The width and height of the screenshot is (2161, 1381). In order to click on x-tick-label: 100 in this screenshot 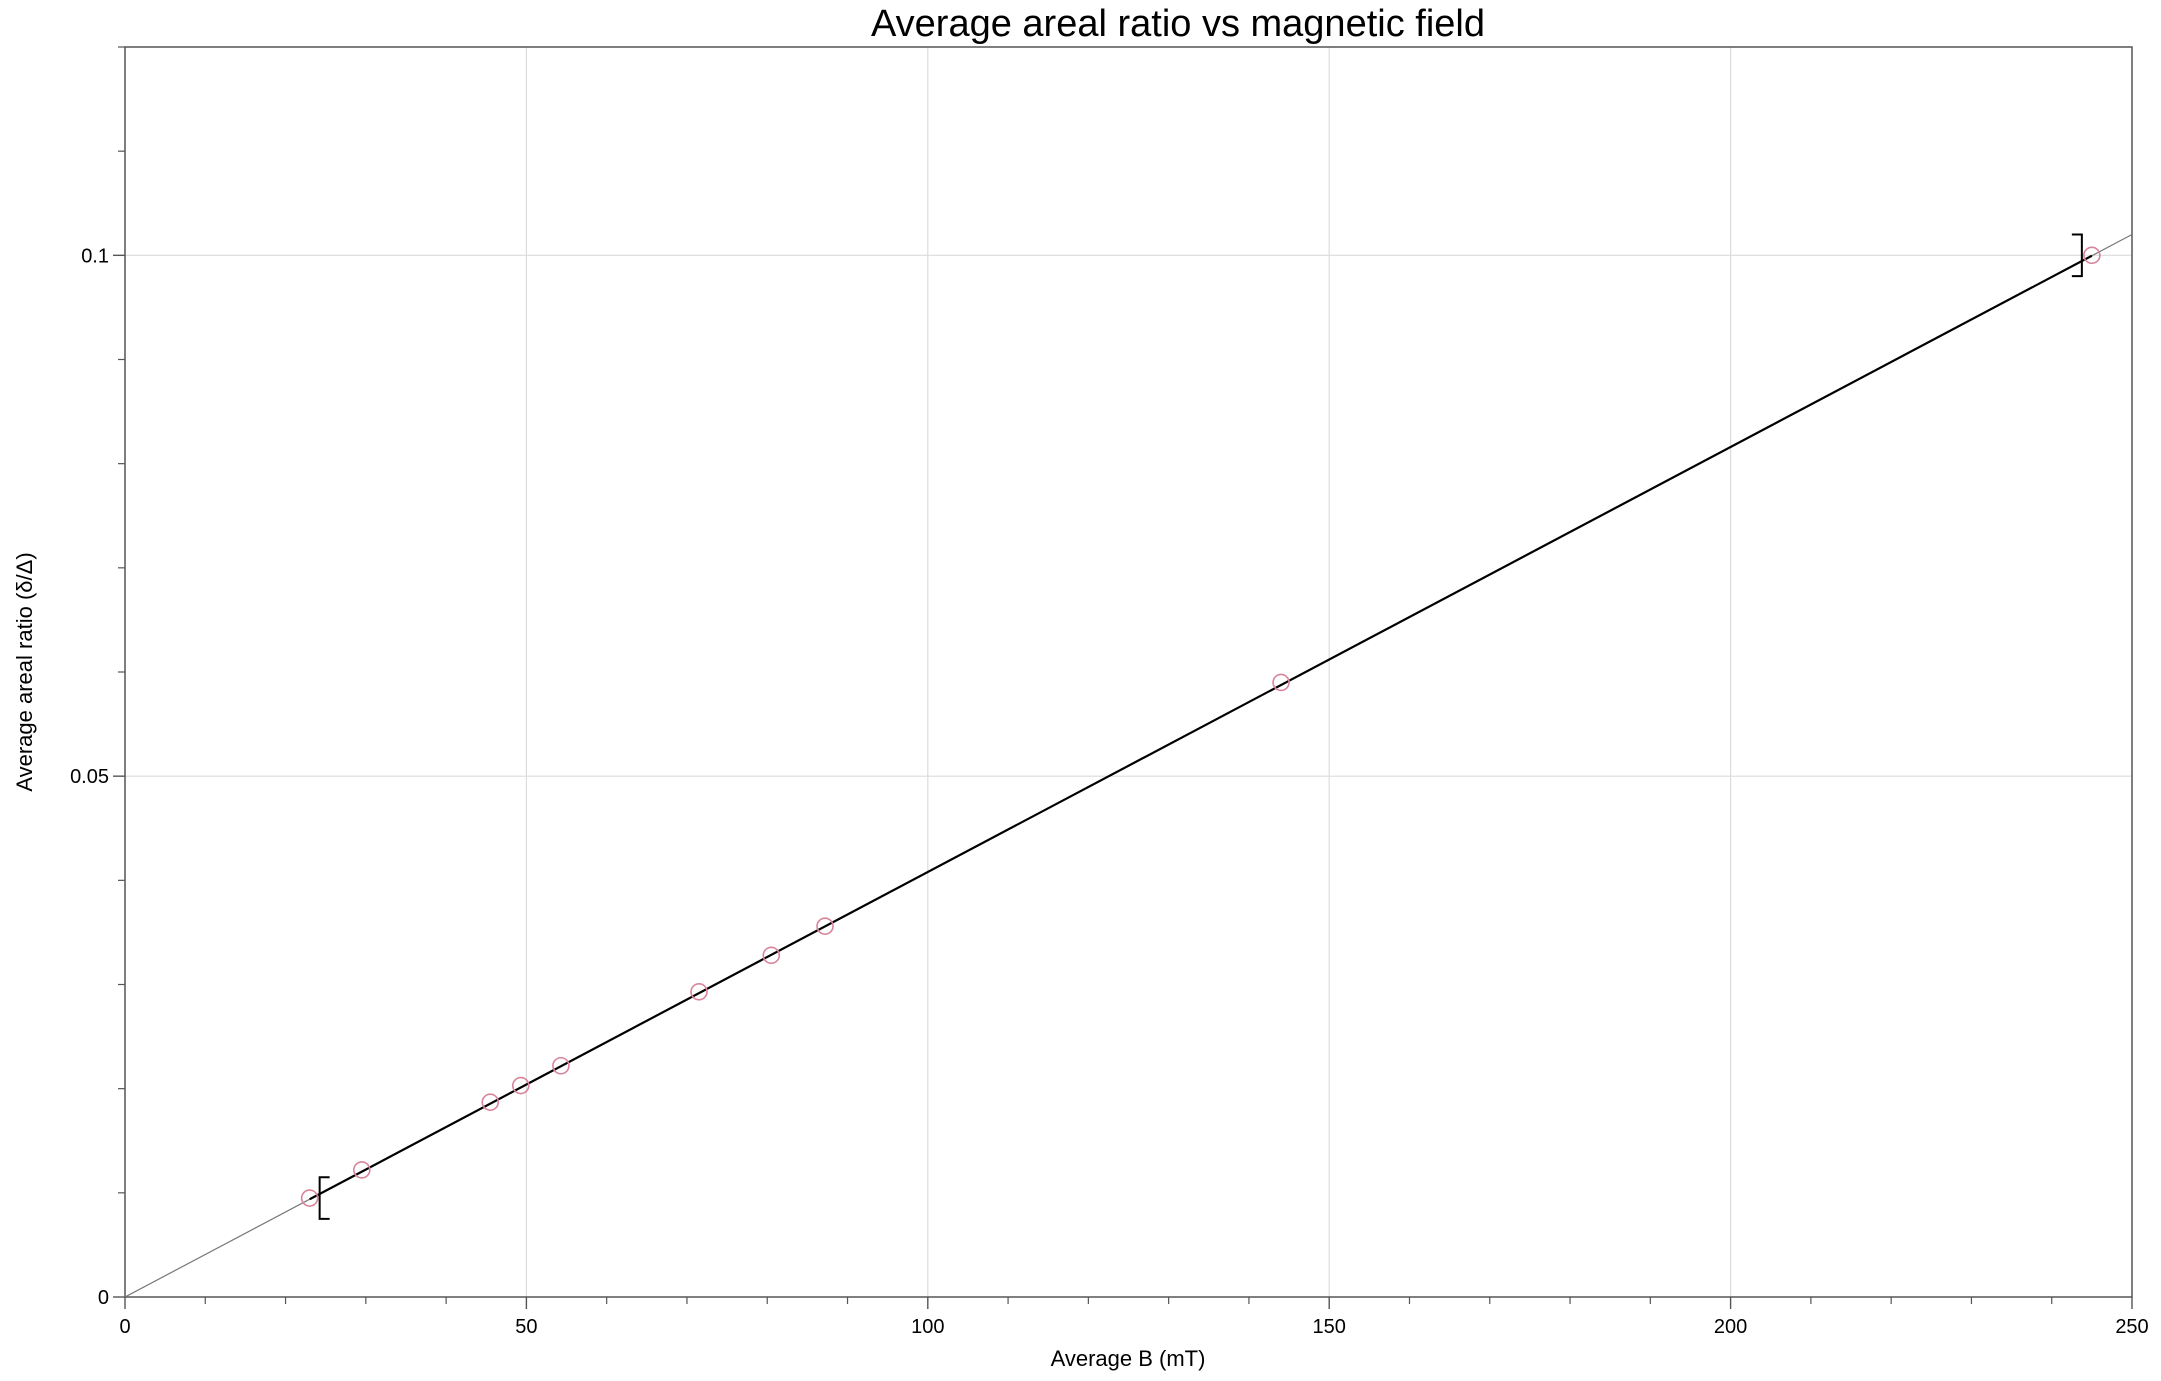, I will do `click(927, 1327)`.